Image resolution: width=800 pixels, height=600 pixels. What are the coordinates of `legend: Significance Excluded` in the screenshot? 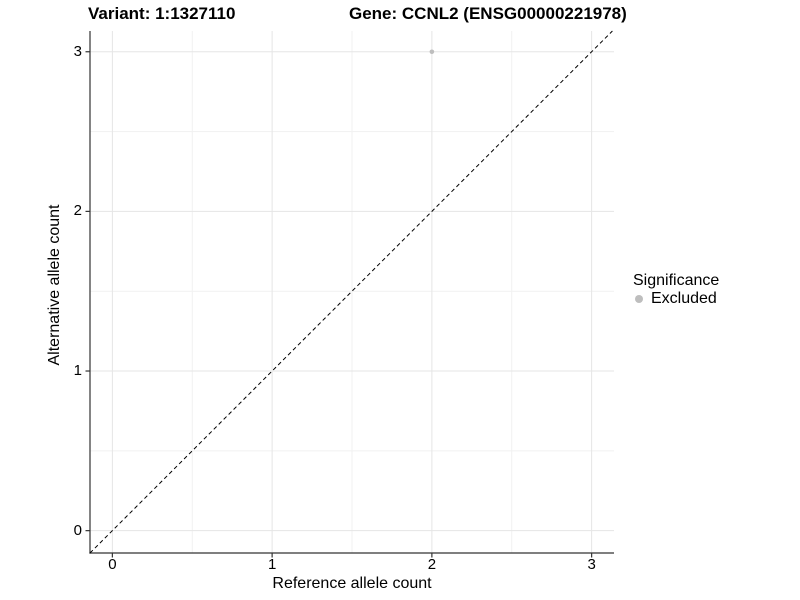 It's located at (675, 289).